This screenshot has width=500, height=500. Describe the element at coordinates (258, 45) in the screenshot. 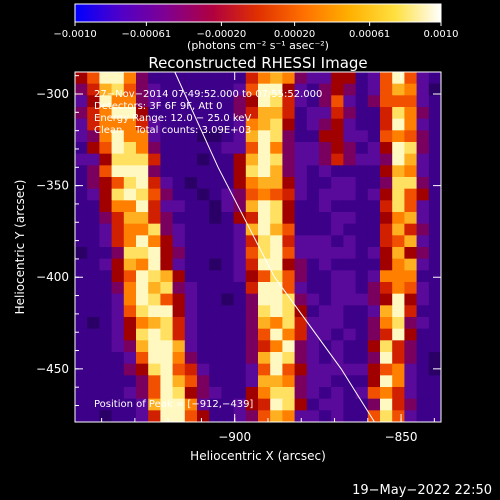

I see `colorbar-unit-label: (photons cm⁻² s⁻¹ asec⁻²)` at that location.